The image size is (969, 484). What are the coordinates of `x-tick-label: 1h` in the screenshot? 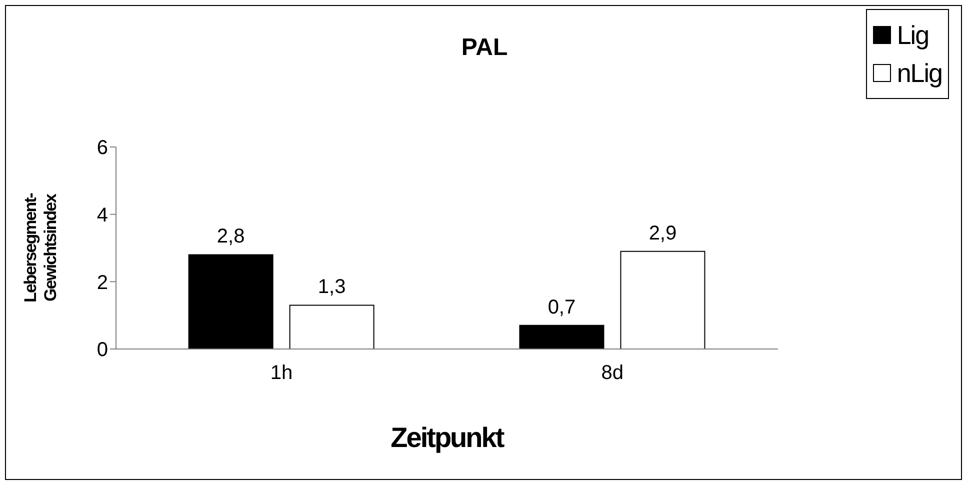 It's located at (281, 373).